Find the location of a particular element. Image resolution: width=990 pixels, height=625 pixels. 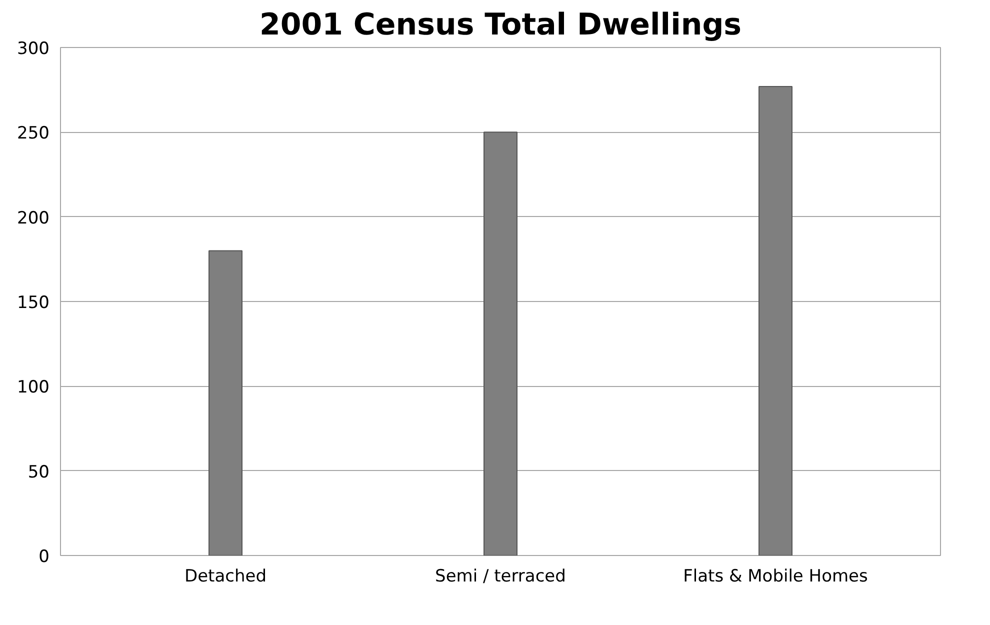

y-tick-label: 50 is located at coordinates (39, 472).